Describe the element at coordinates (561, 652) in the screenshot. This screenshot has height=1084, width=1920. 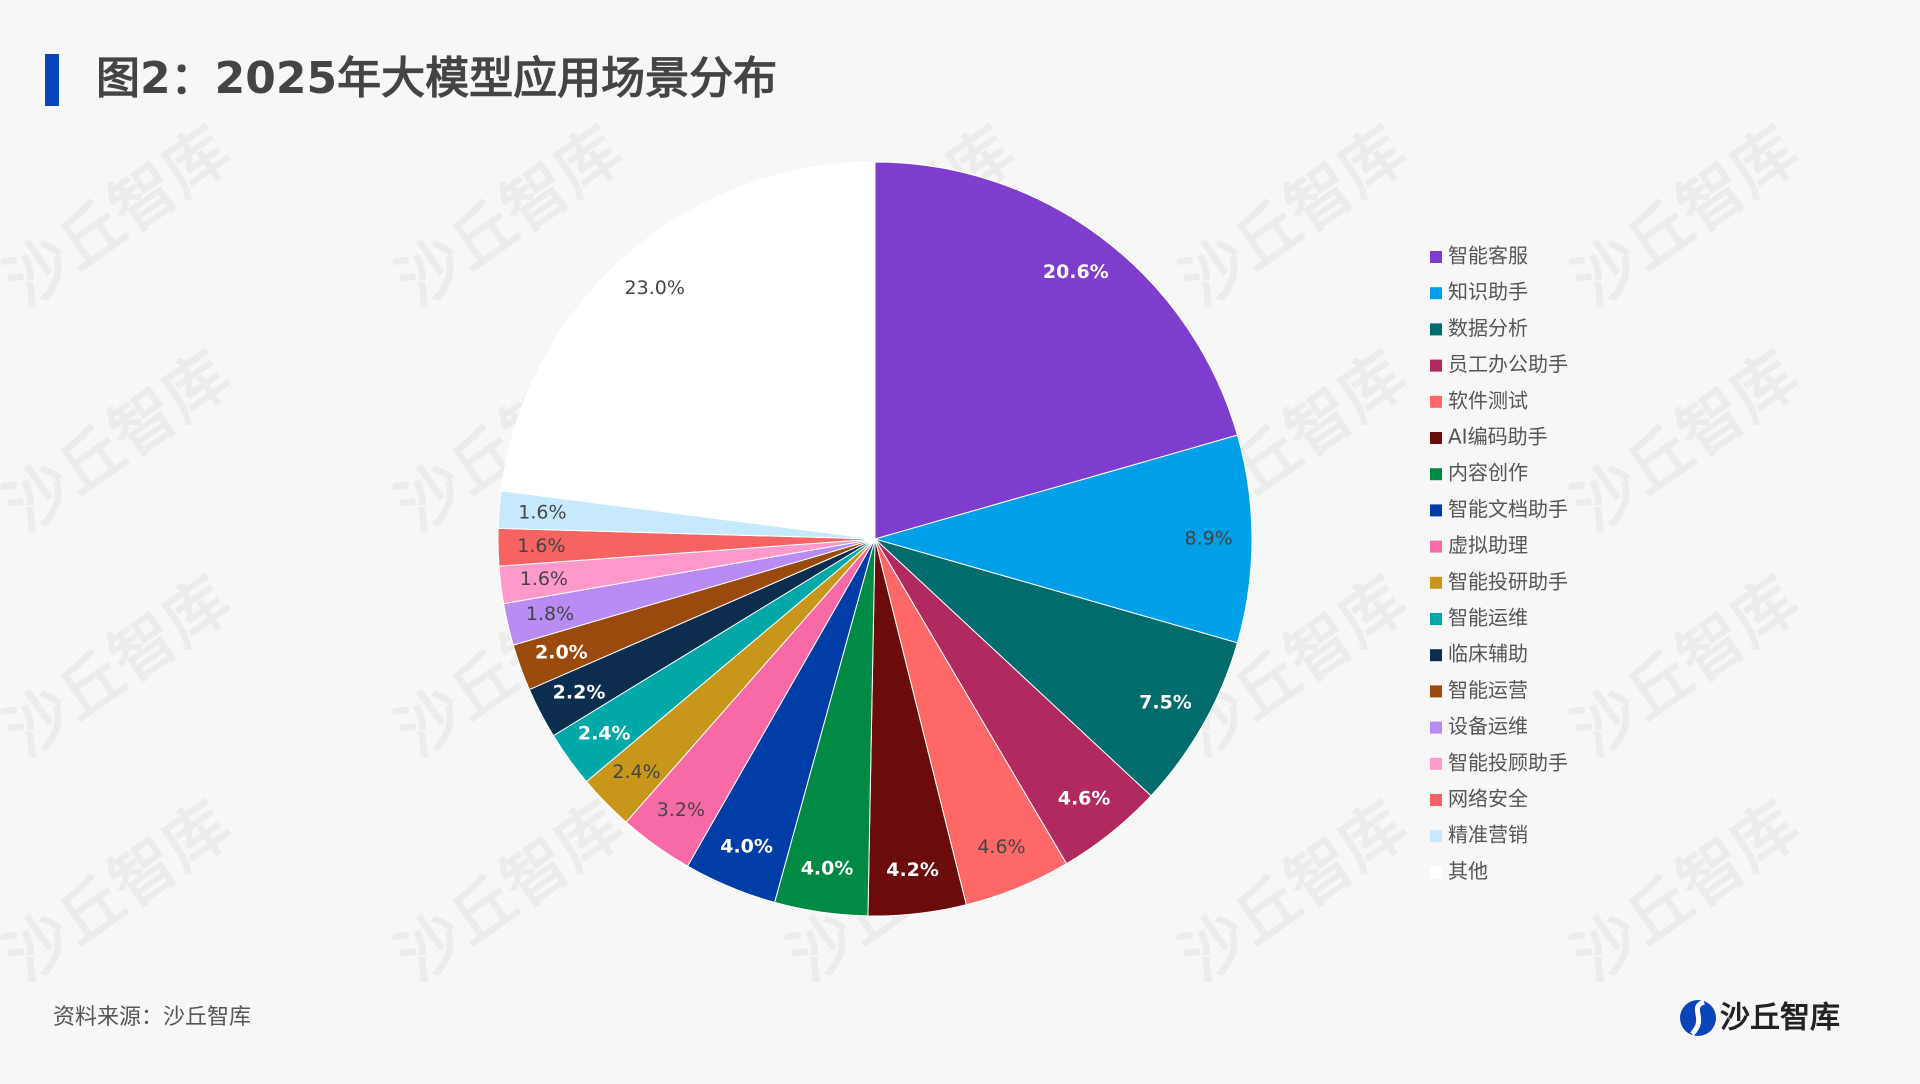
I see `data-label: 2.0%` at that location.